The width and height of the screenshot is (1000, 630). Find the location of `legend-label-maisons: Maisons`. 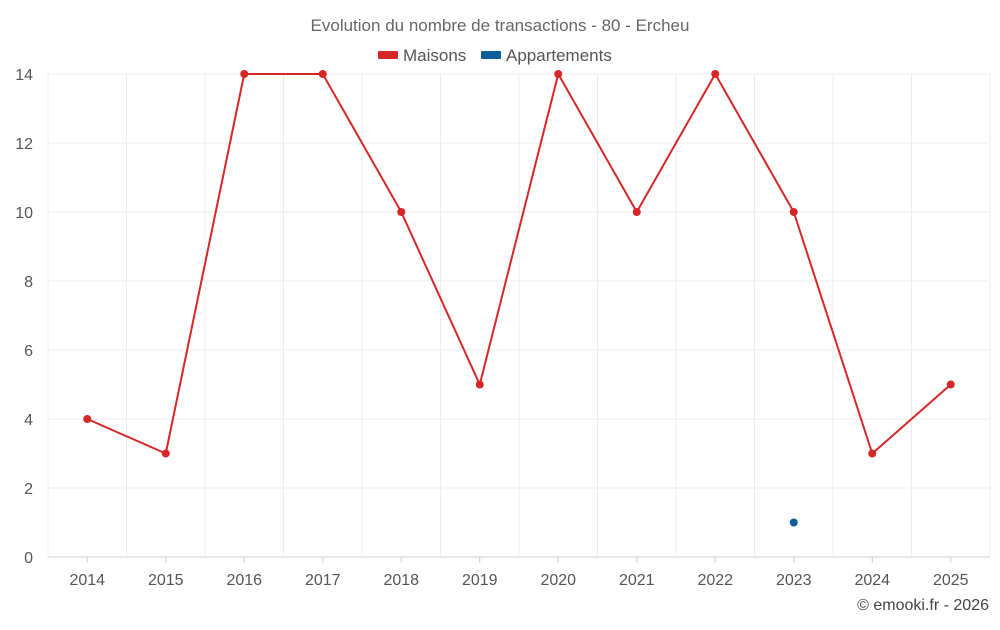

legend-label-maisons: Maisons is located at coordinates (434, 55).